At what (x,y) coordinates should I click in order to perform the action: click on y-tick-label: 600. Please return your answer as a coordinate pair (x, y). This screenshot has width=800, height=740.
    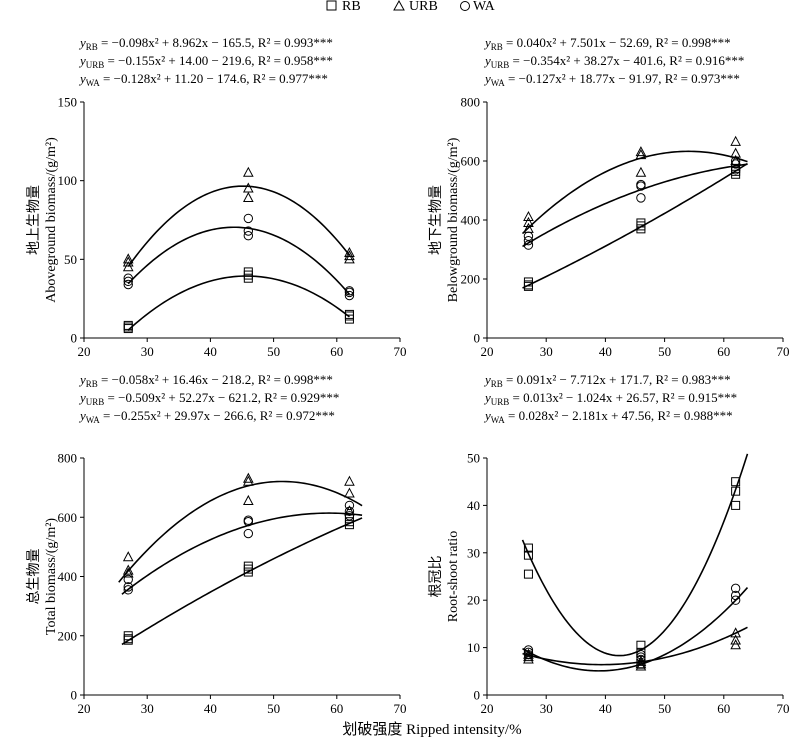
    Looking at the image, I should click on (471, 161).